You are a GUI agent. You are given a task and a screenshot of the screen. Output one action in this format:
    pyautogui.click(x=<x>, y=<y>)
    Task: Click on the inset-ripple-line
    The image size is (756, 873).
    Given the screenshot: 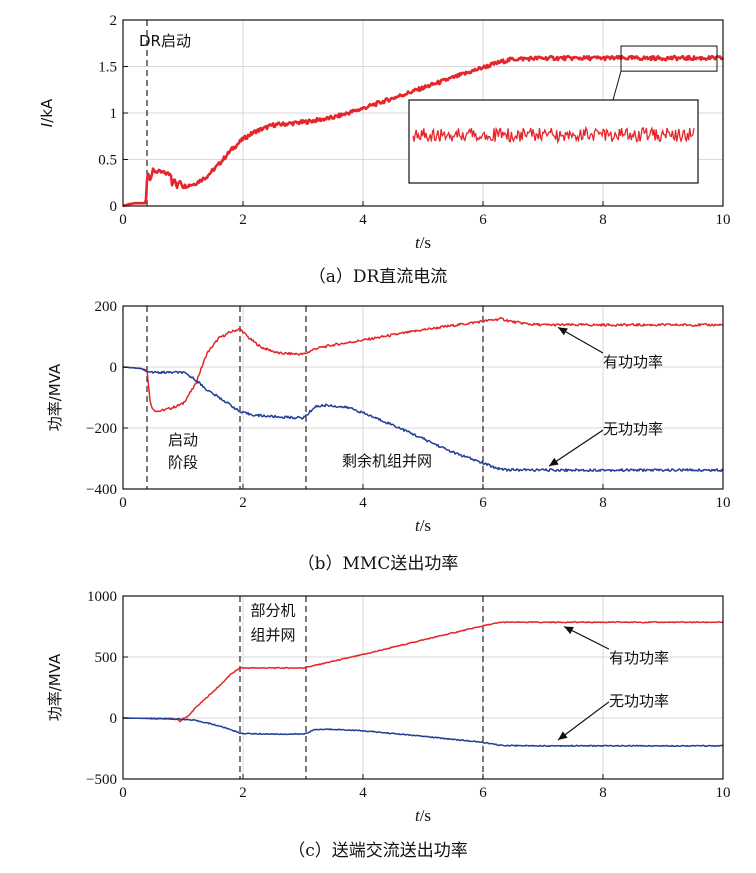 What is the action you would take?
    pyautogui.click(x=553, y=135)
    